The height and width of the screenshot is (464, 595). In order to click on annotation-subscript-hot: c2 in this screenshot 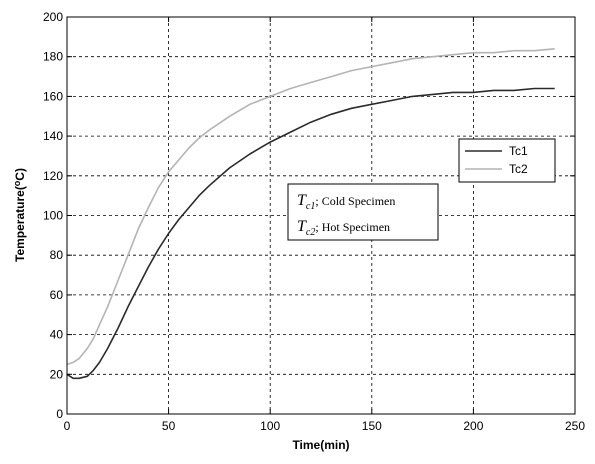, I will do `click(310, 232)`.